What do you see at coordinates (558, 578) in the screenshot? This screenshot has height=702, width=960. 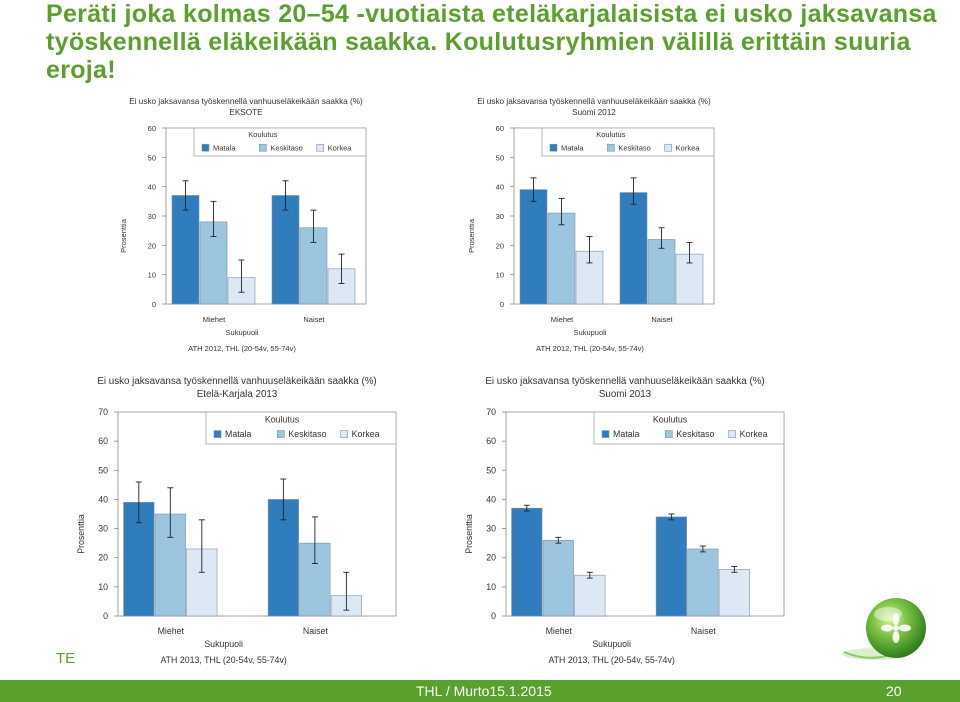 I see `bar-keskitaso-miehet` at bounding box center [558, 578].